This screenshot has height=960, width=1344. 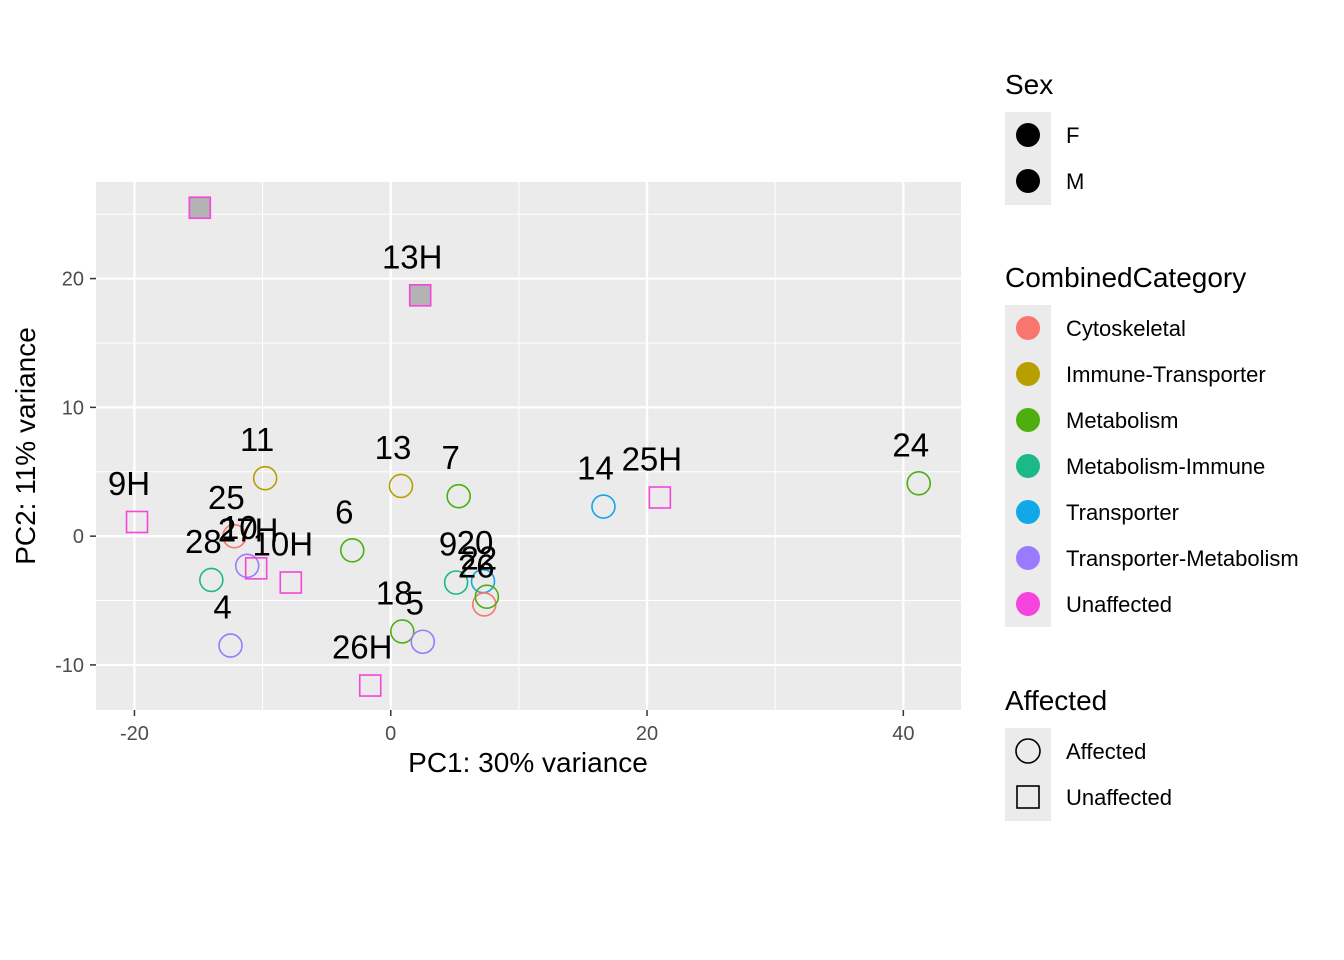 What do you see at coordinates (478, 558) in the screenshot?
I see `point-label: 22` at bounding box center [478, 558].